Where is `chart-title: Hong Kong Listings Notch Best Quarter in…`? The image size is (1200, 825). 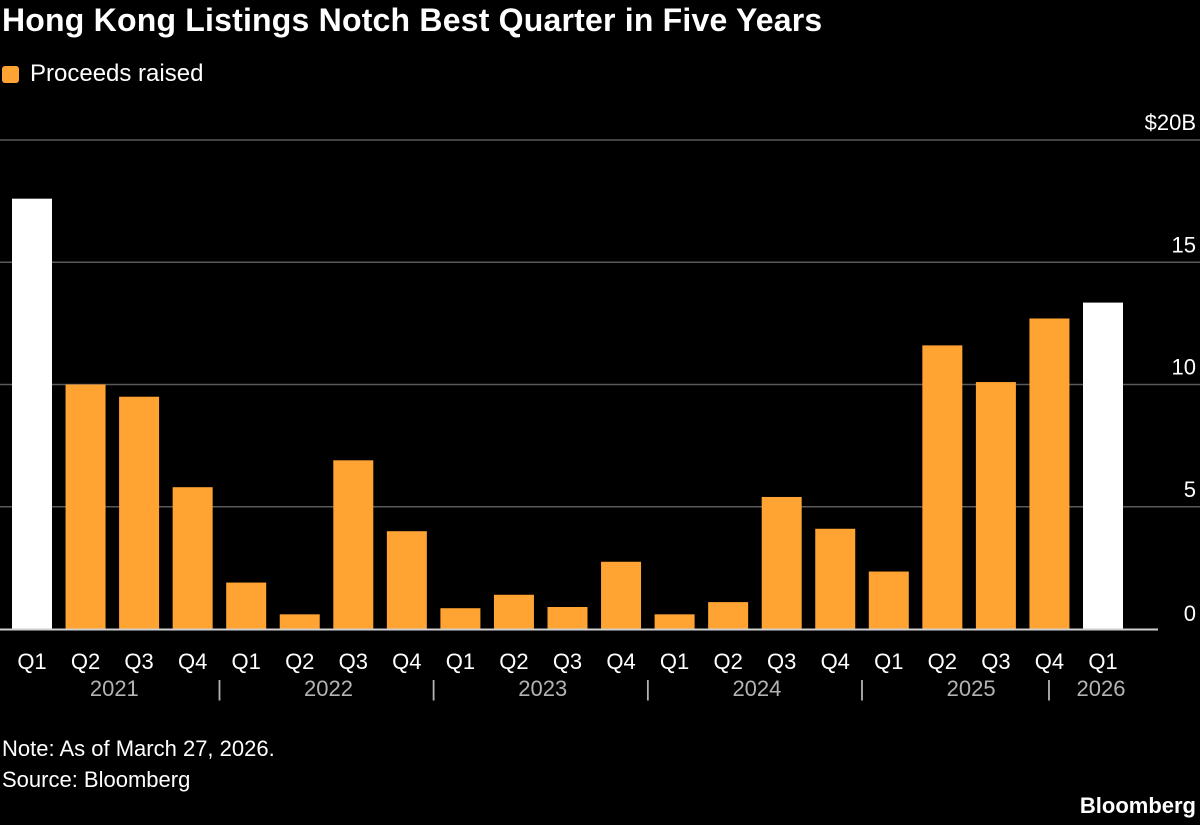
chart-title: Hong Kong Listings Notch Best Quarter in… is located at coordinates (412, 20).